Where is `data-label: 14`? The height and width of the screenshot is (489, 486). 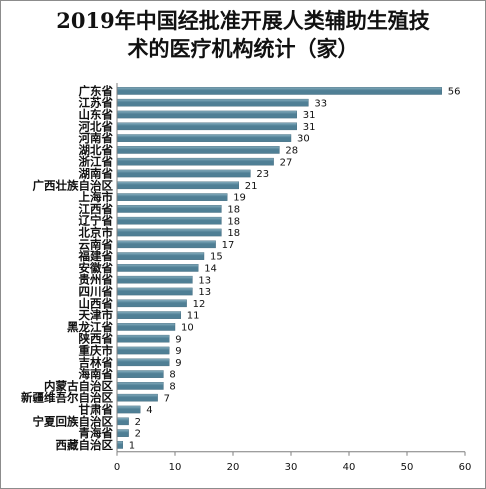
data-label: 14 is located at coordinates (210, 269).